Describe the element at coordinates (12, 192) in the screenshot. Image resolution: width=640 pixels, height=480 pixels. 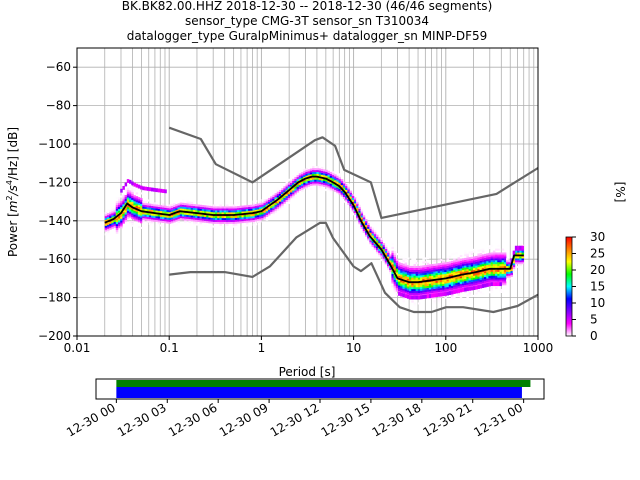
I see `y-axis-label: Power [m2/s4/Hz] [dB]` at that location.